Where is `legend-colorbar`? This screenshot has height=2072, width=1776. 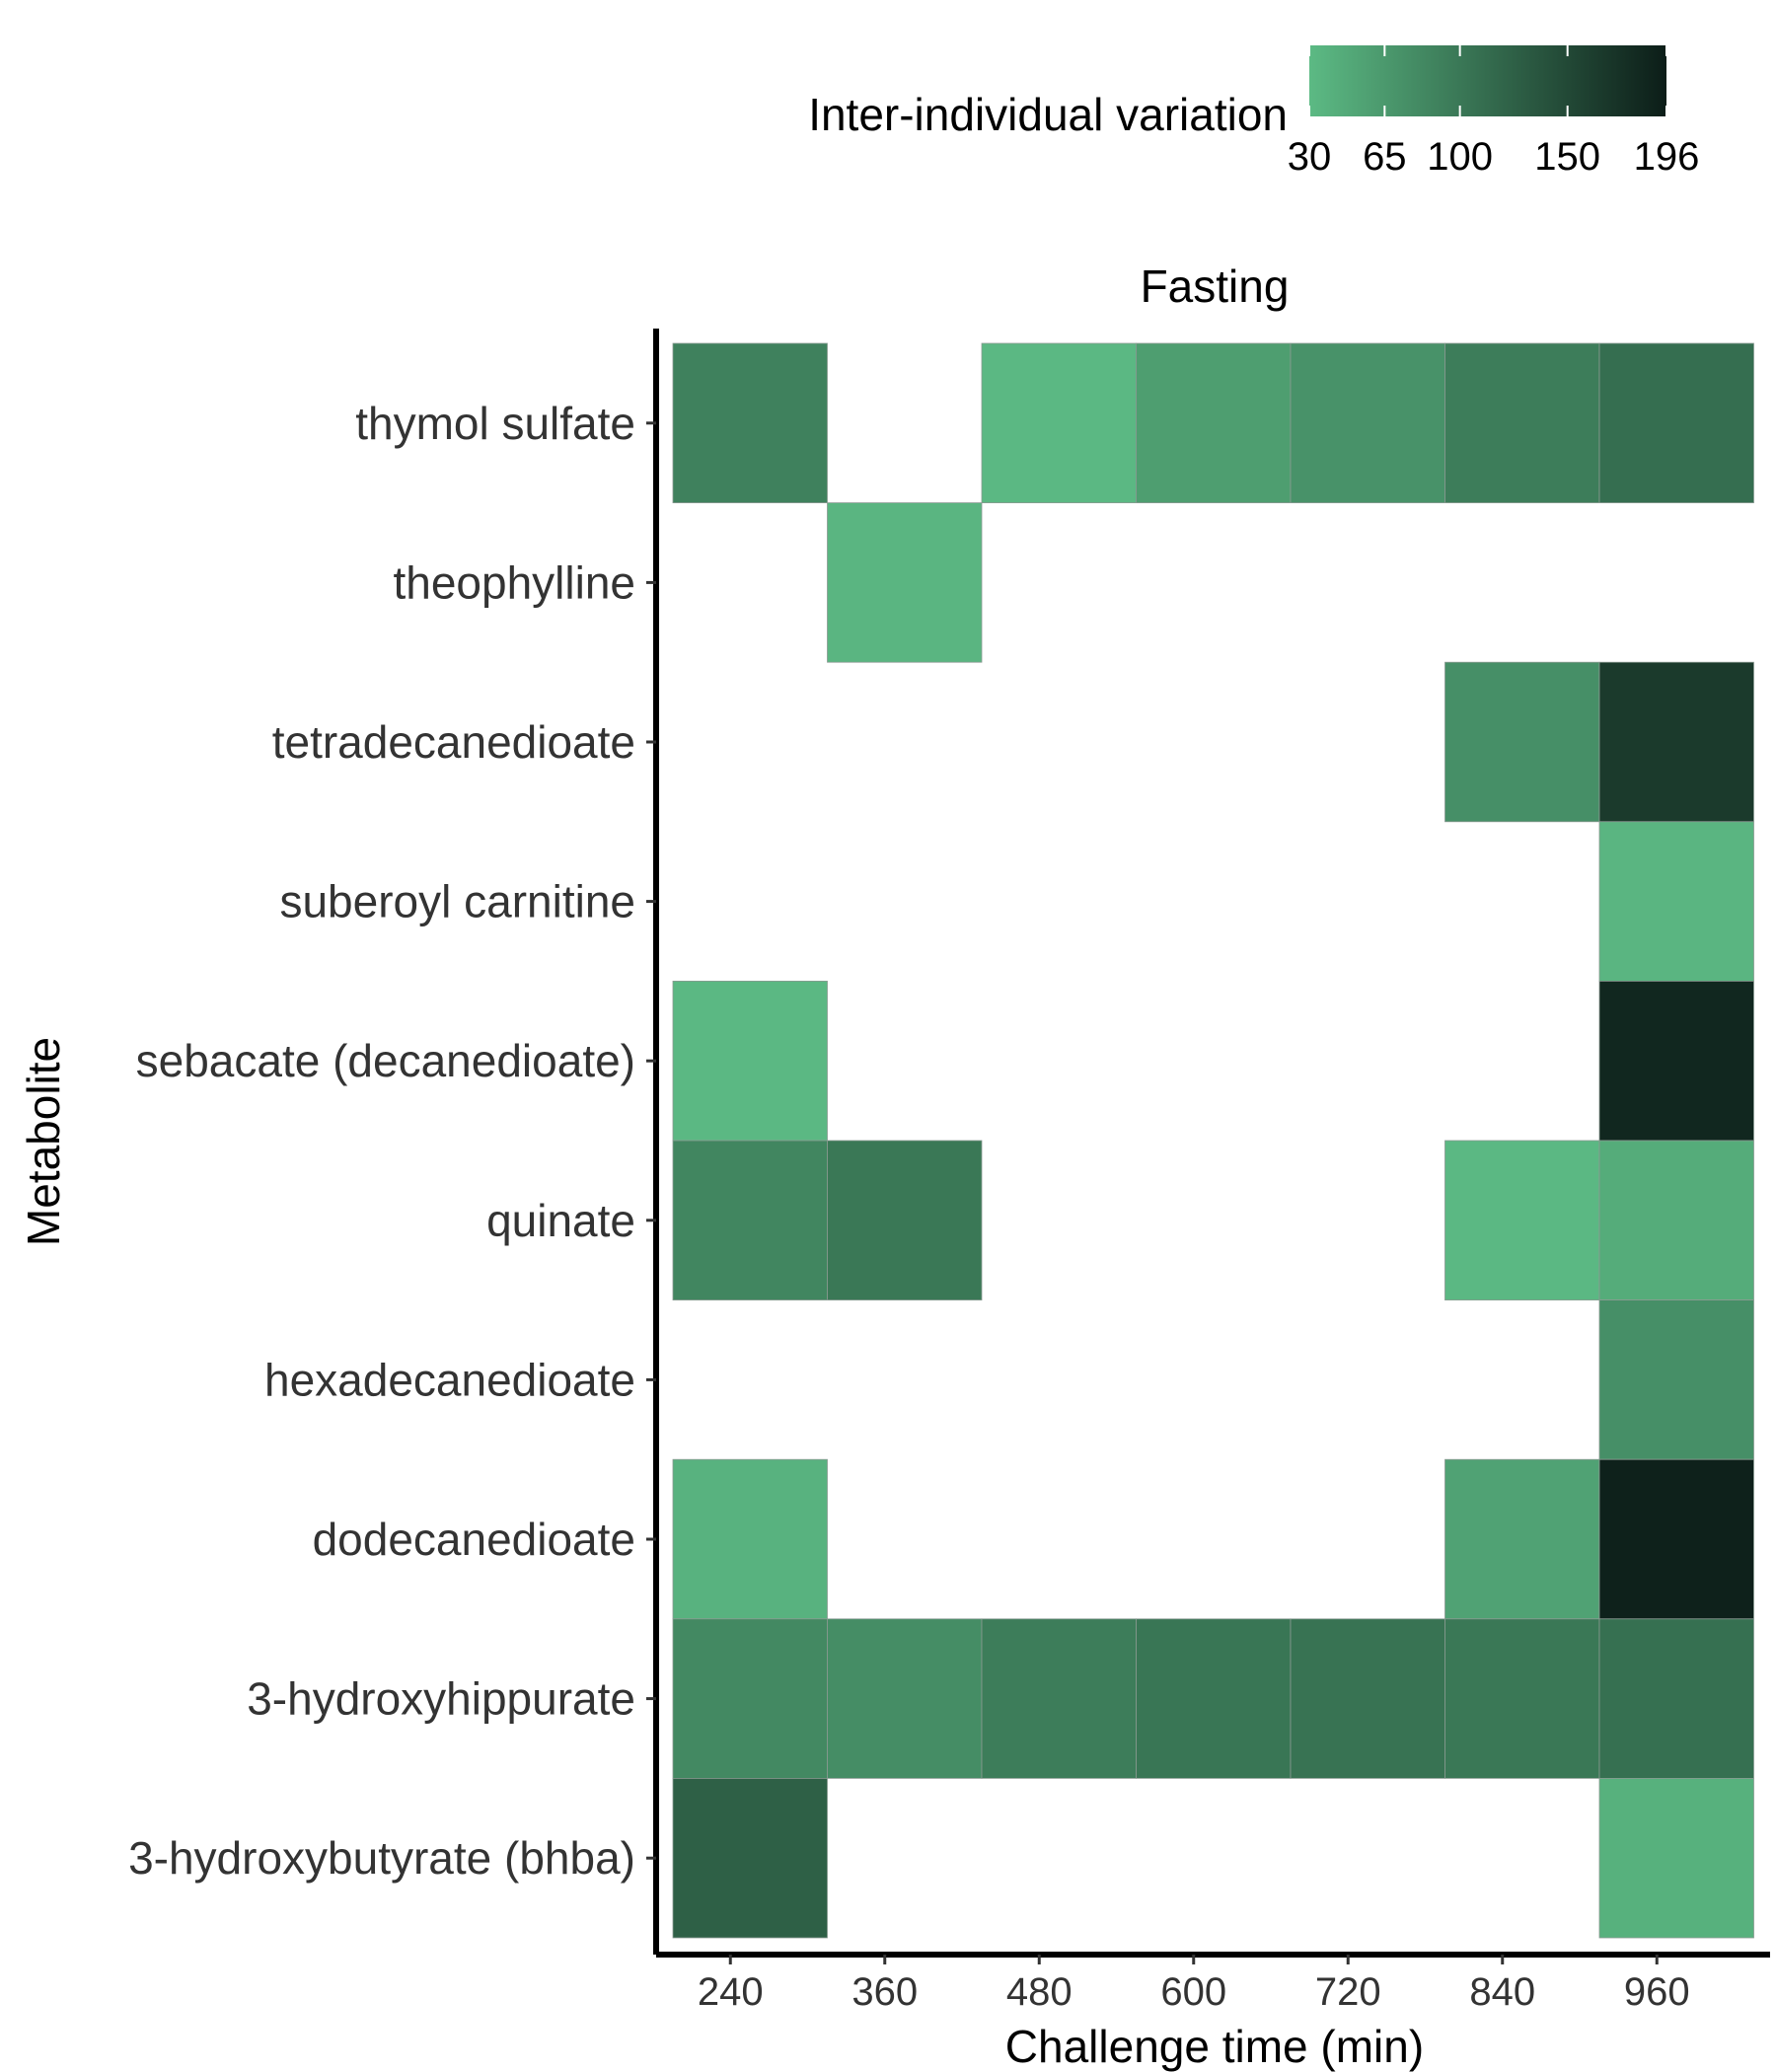
legend-colorbar is located at coordinates (1488, 80).